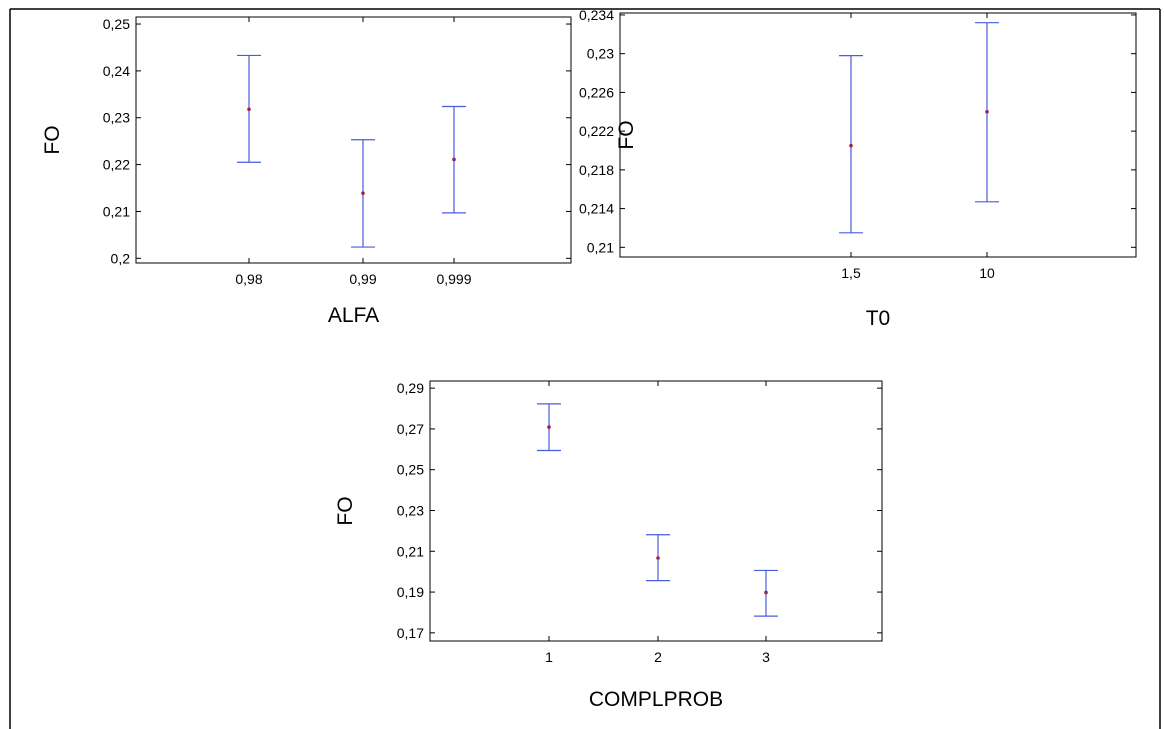  What do you see at coordinates (851, 273) in the screenshot?
I see `x-tick-label: 1,5` at bounding box center [851, 273].